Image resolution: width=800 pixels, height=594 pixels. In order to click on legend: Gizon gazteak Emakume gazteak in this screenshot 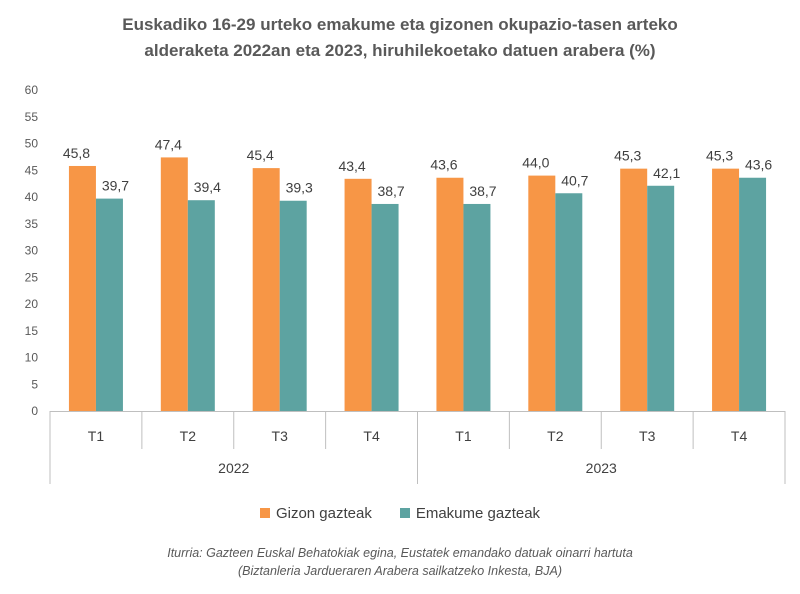, I will do `click(400, 513)`.